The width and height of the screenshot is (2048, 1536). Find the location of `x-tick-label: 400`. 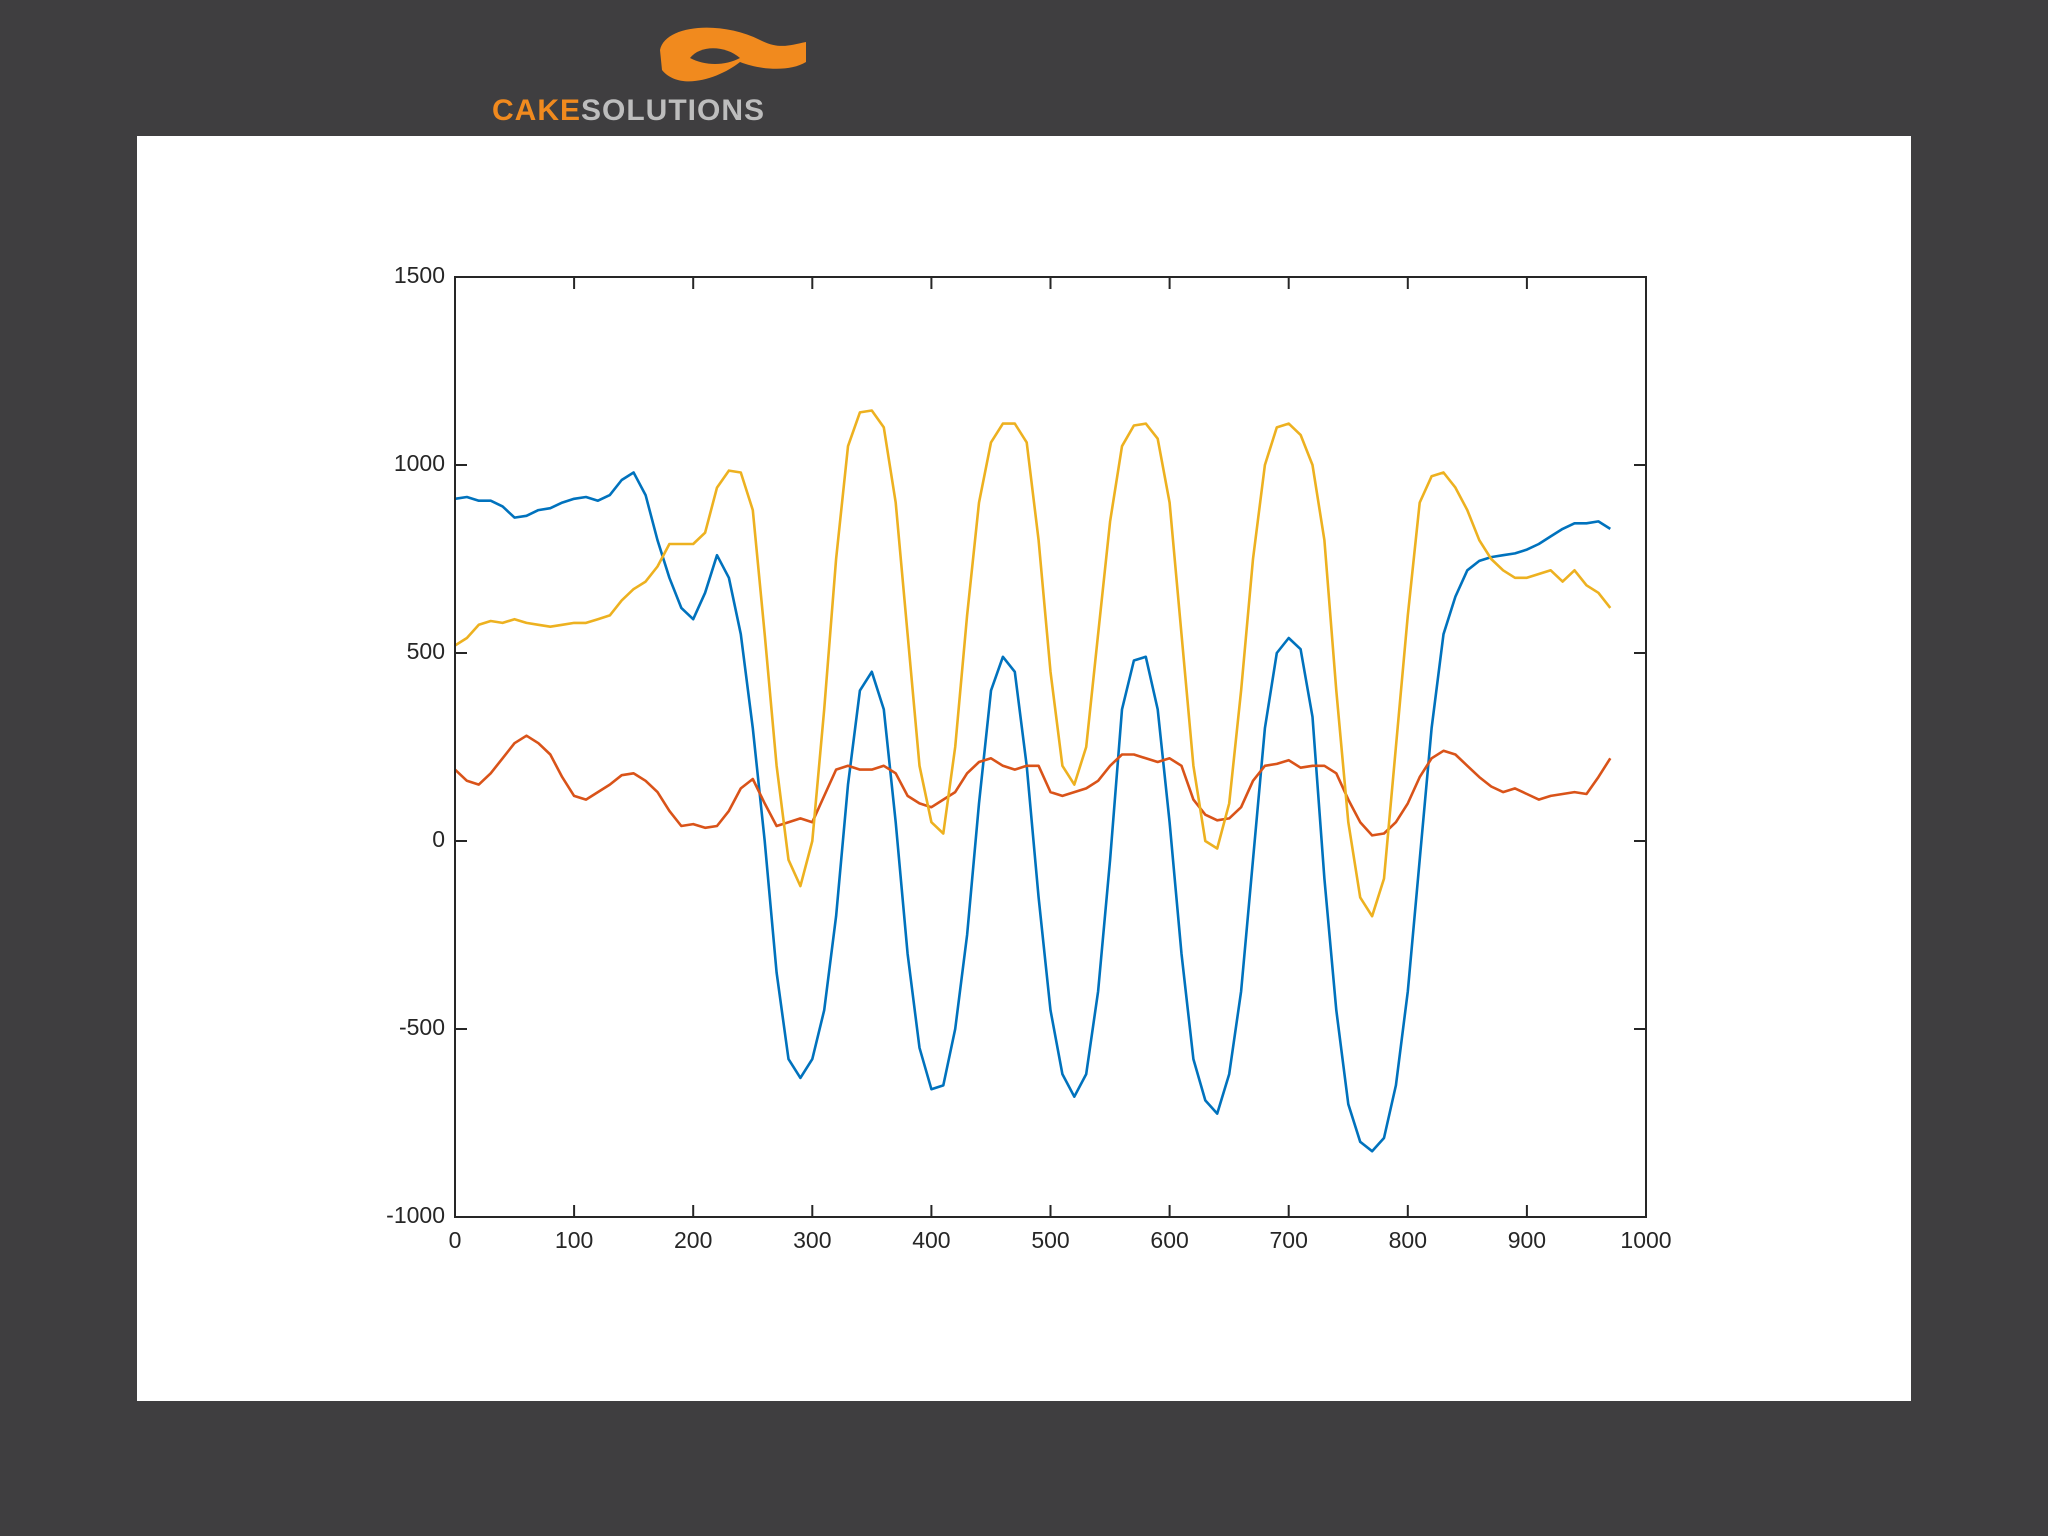

x-tick-label: 400 is located at coordinates (931, 1240).